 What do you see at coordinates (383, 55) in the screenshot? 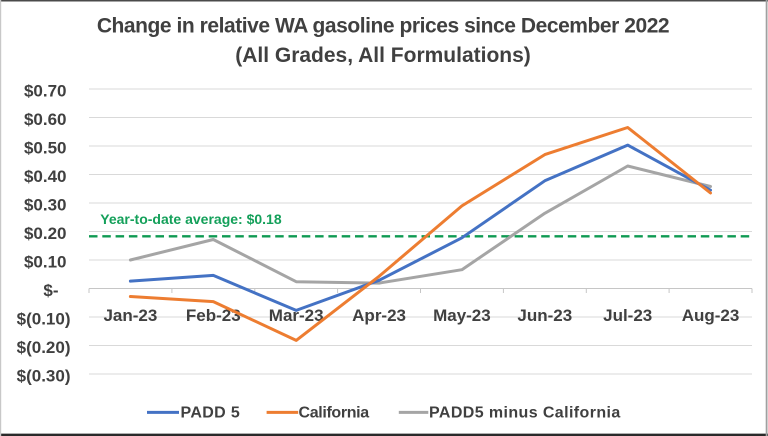
I see `svg-text: (All Grades, All Formulations)` at bounding box center [383, 55].